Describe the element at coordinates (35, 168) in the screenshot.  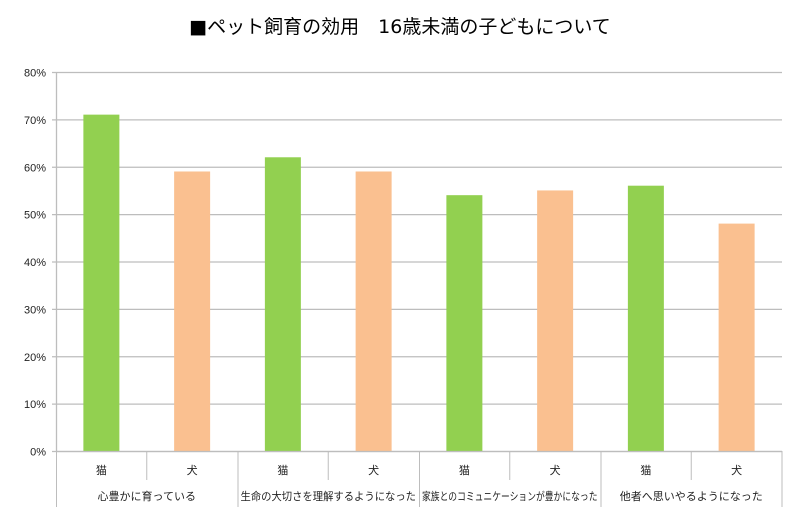
I see `y-tick-label: 60%` at that location.